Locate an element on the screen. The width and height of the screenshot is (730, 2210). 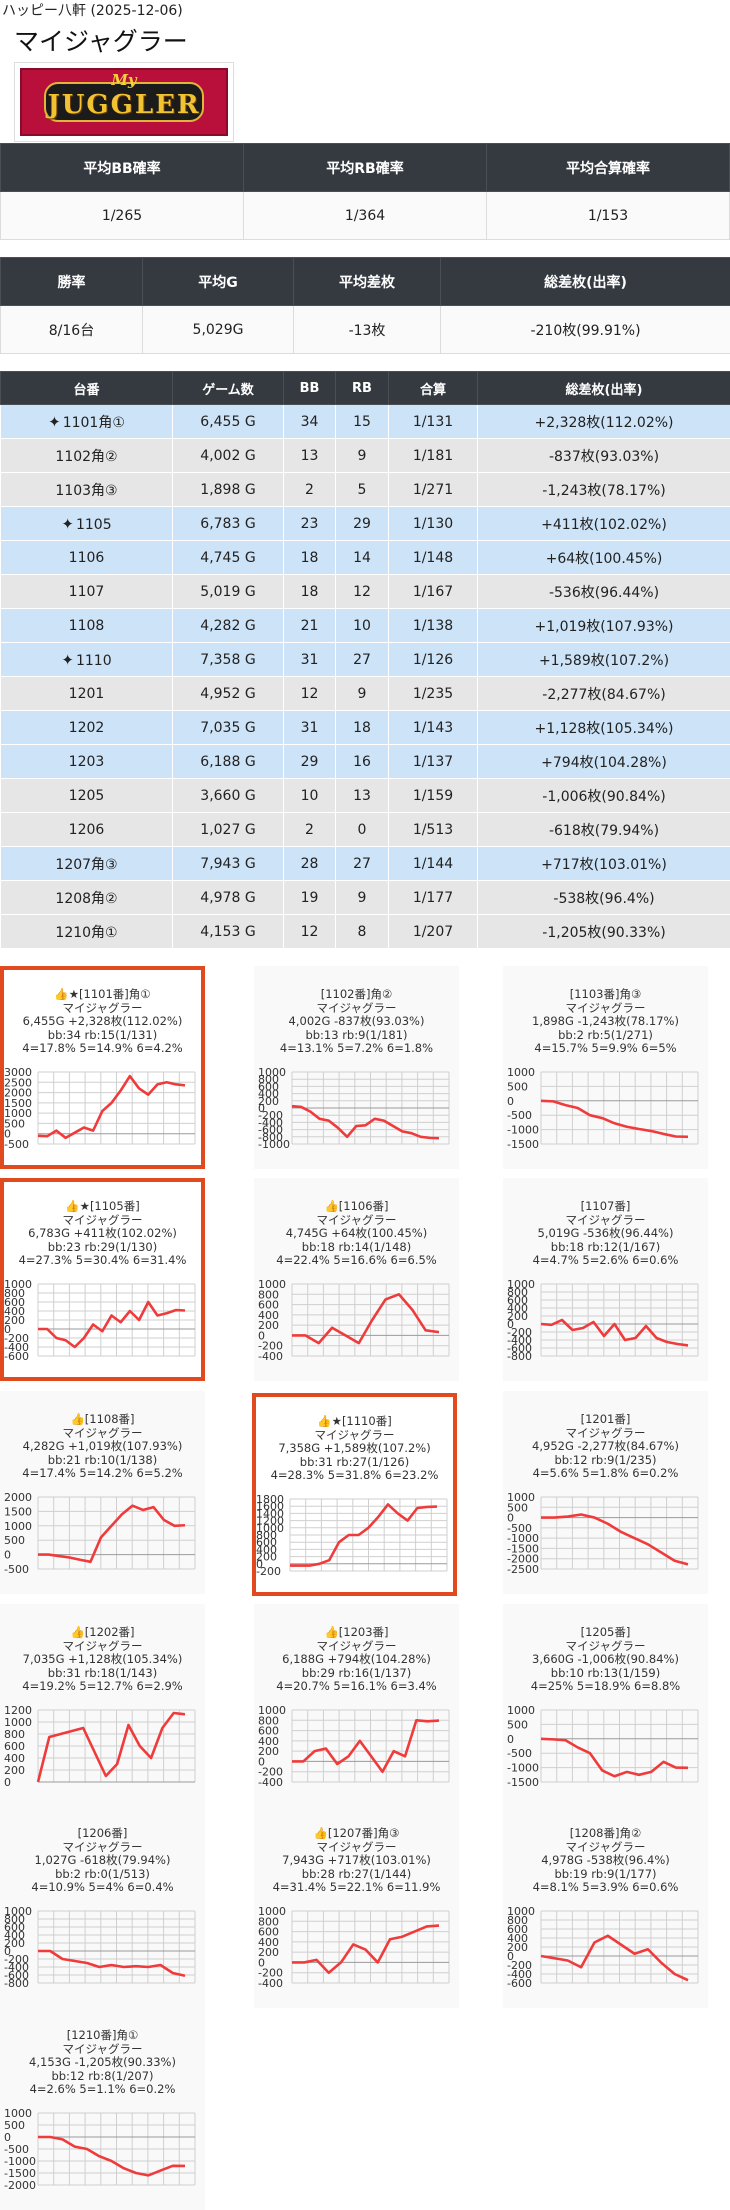
card-title: [1107番] is located at coordinates (605, 1207).